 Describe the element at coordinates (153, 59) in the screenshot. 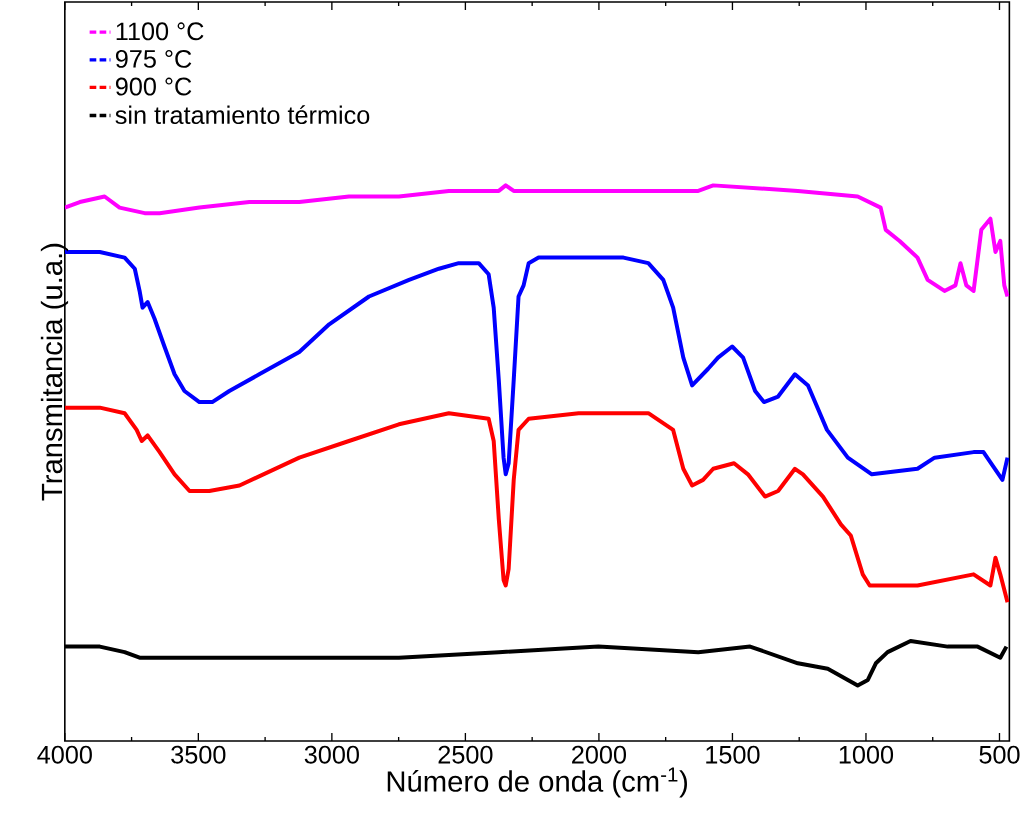

I see `legend-label: 975 °C` at that location.